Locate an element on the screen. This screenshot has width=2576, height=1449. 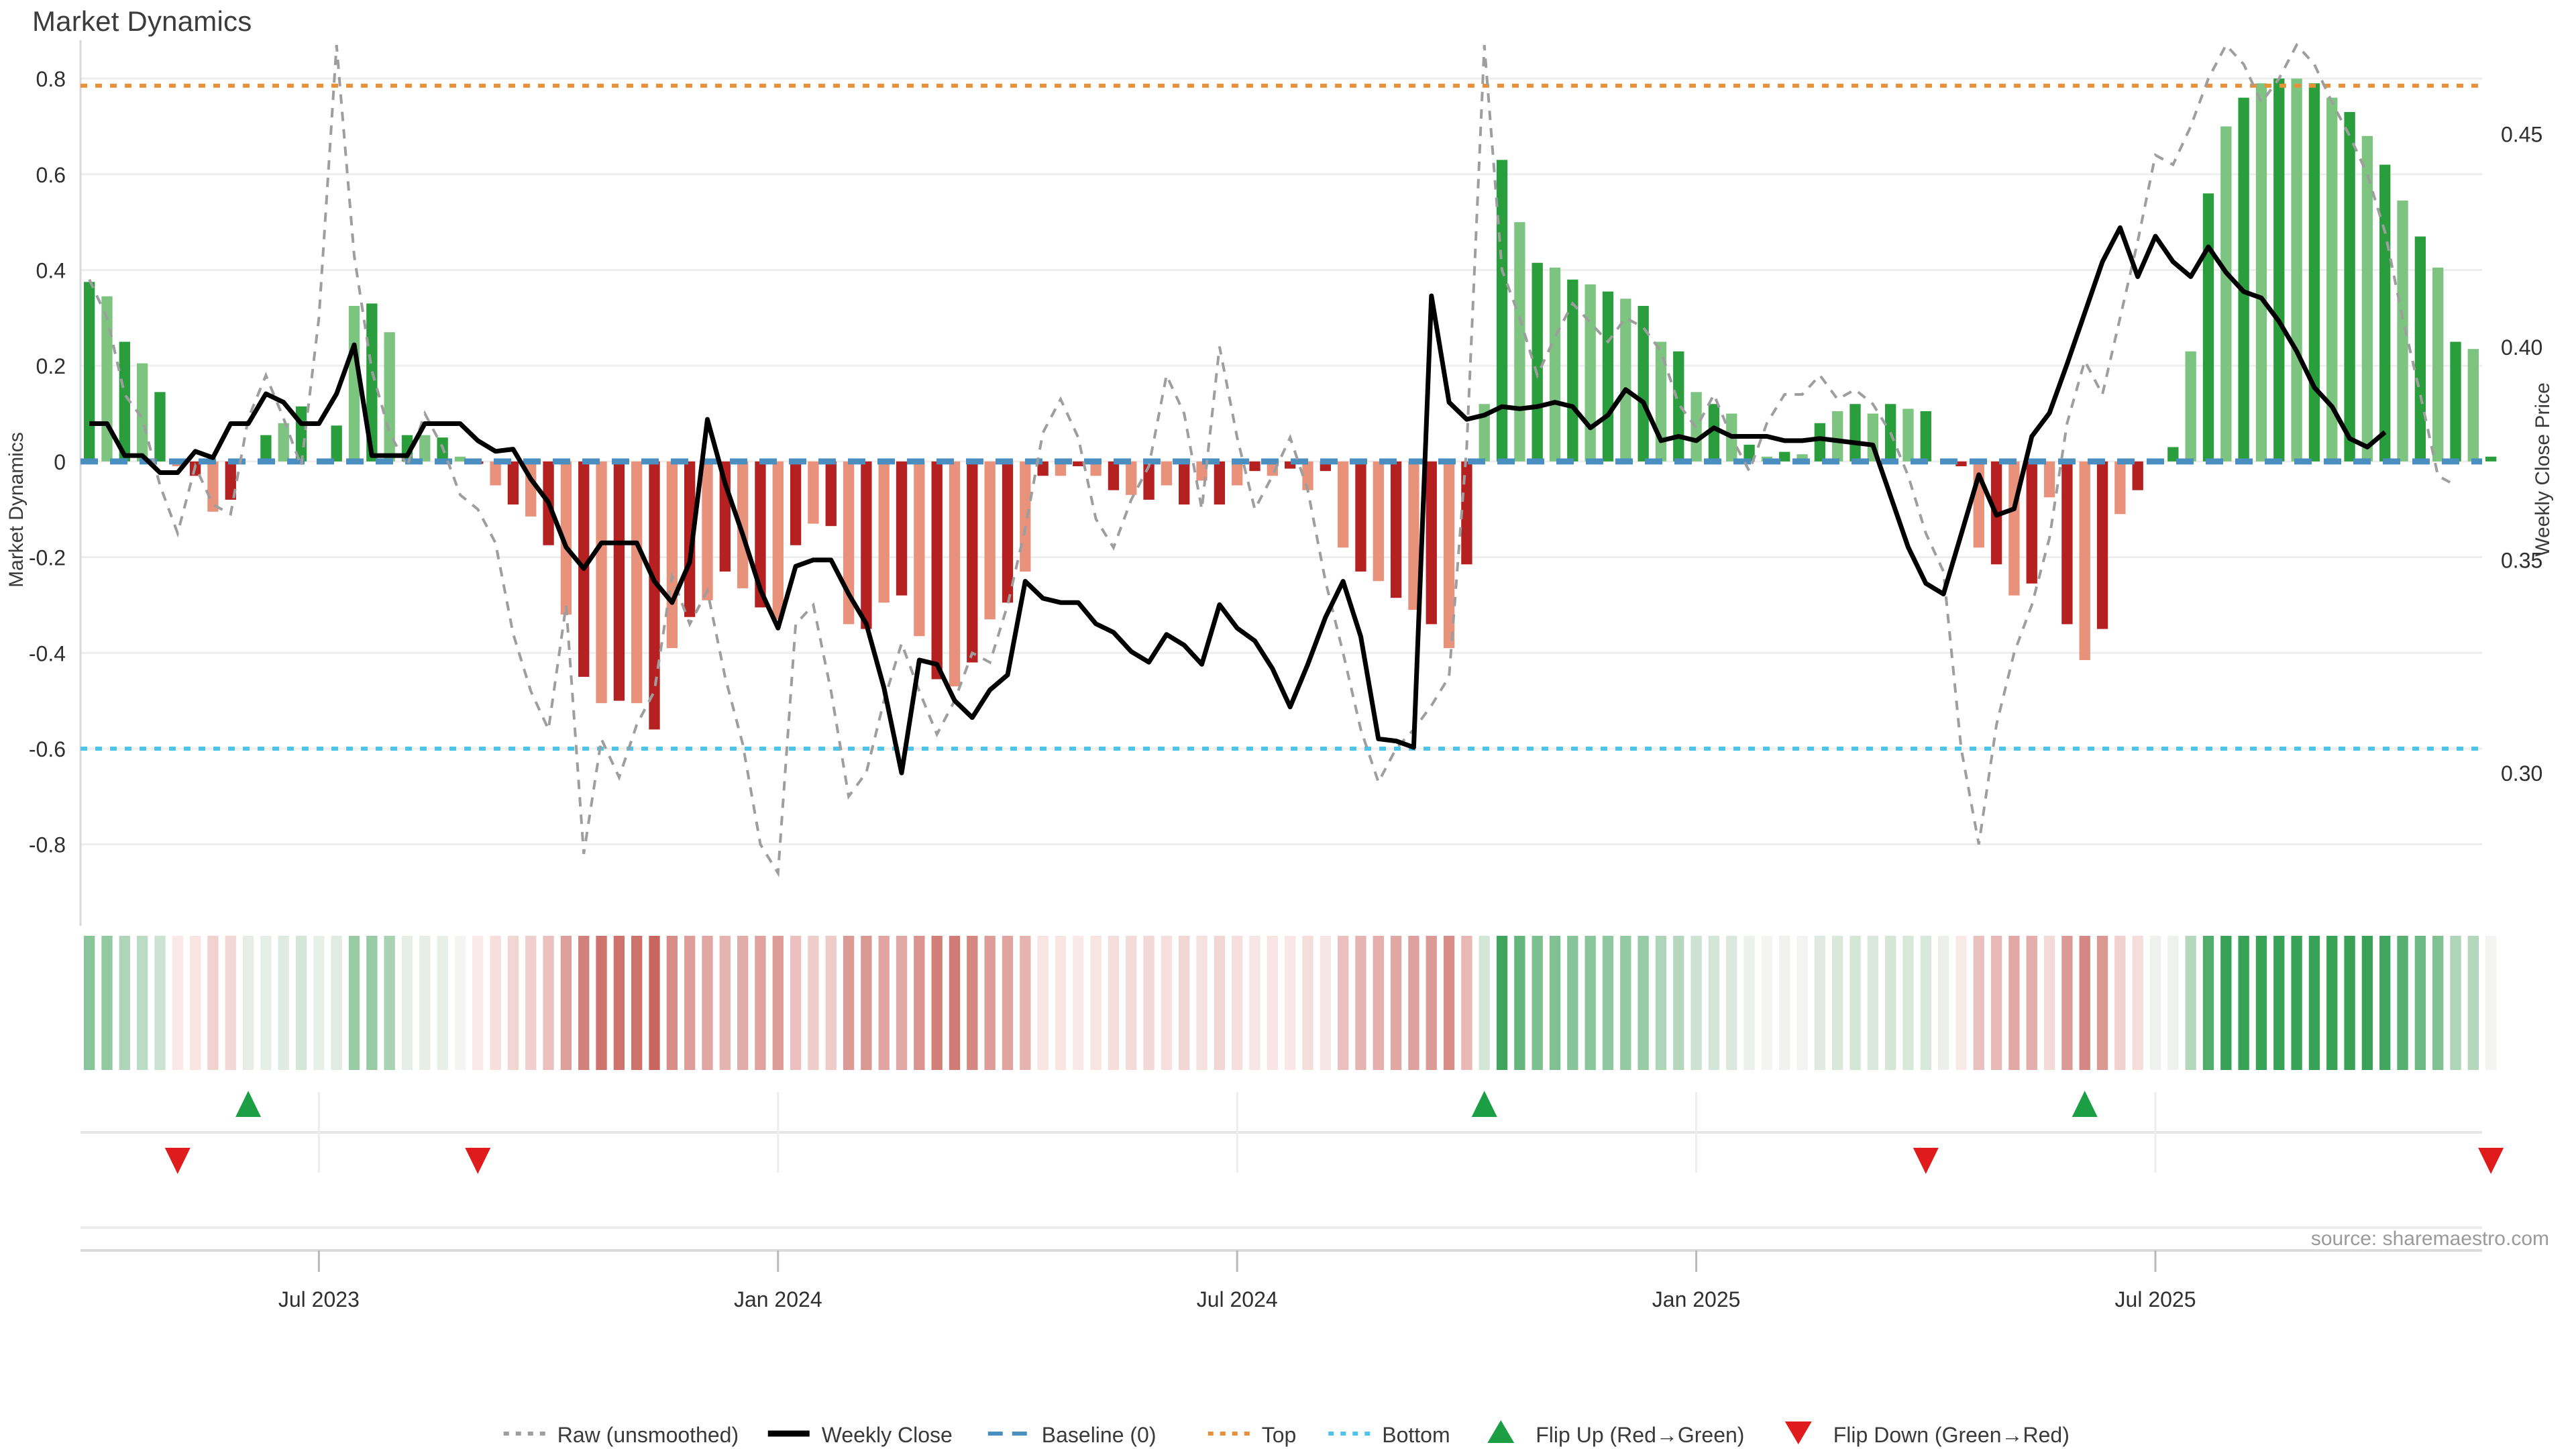
legend-item: Weekly Close is located at coordinates (860, 1435).